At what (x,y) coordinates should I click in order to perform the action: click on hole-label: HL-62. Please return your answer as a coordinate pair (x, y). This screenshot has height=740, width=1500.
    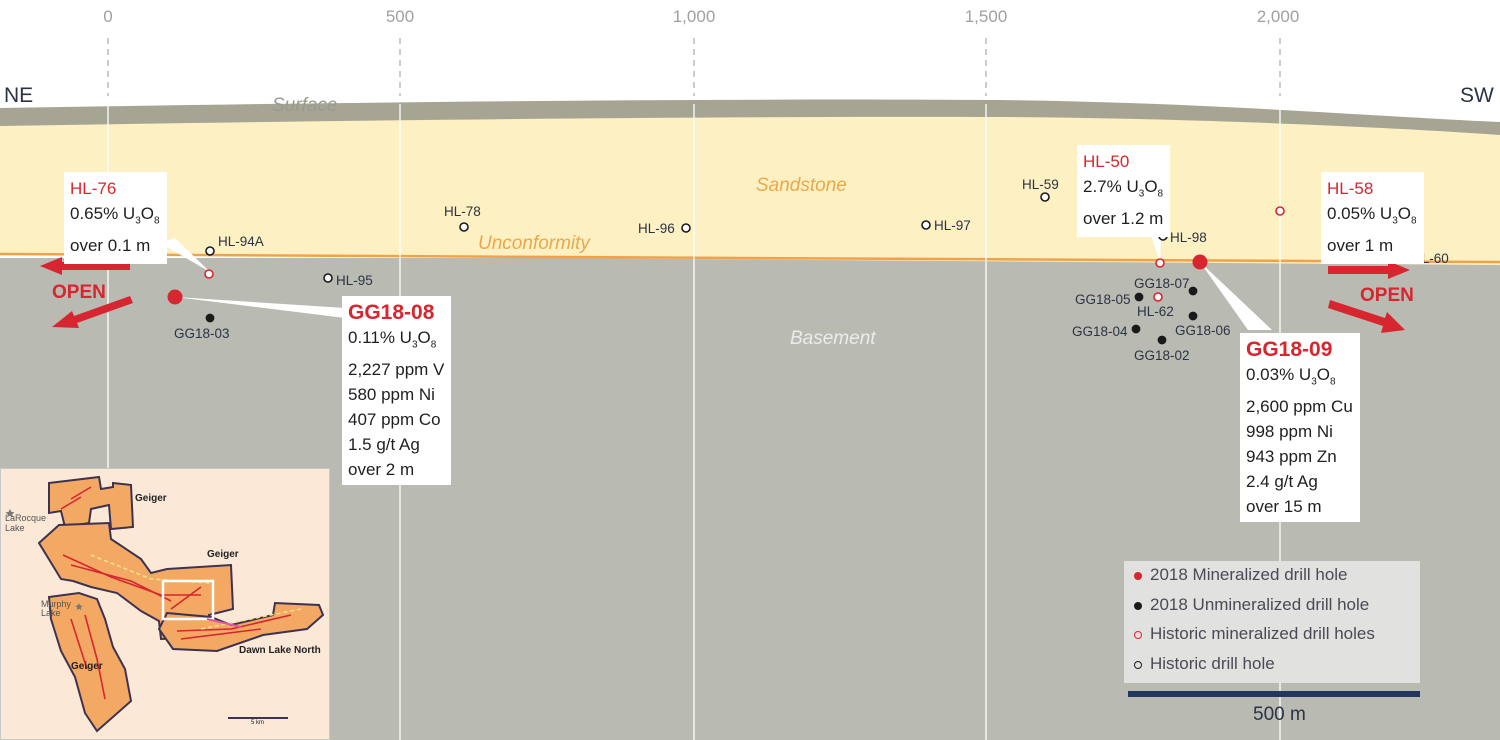
    Looking at the image, I should click on (1155, 311).